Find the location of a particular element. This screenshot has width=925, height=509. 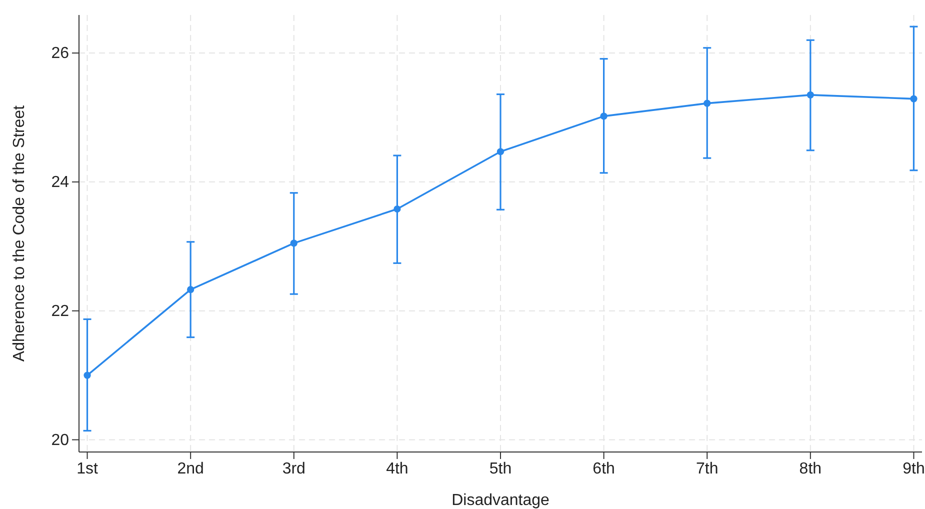

x-tick-label: 4th is located at coordinates (397, 469).